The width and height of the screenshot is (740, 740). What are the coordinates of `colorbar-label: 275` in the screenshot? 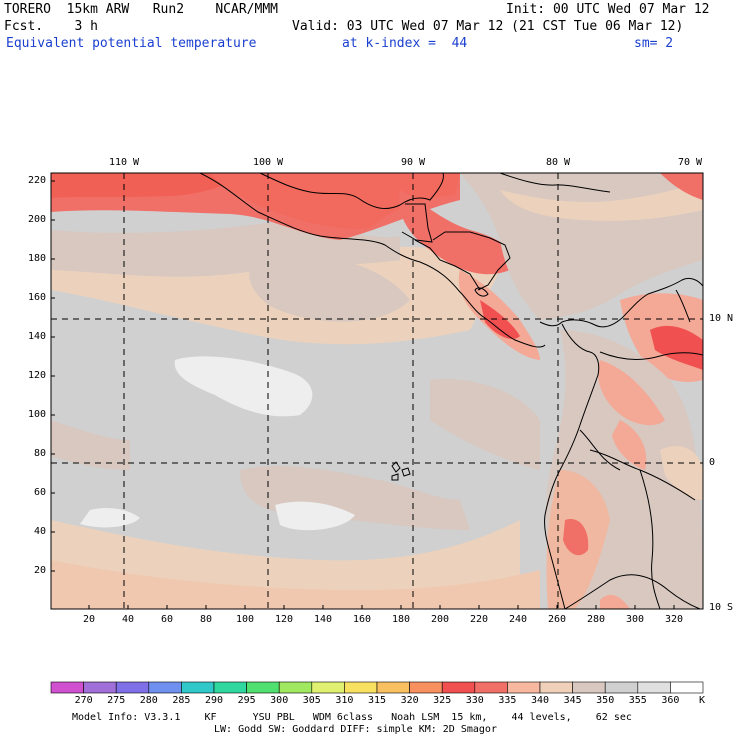 It's located at (116, 700).